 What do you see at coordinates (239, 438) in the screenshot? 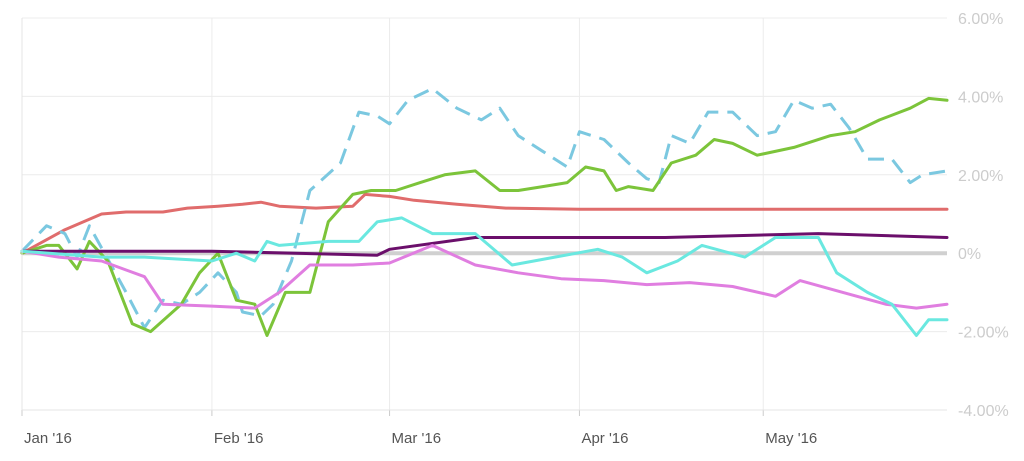
I see `x-tick-label: Feb '16` at bounding box center [239, 438].